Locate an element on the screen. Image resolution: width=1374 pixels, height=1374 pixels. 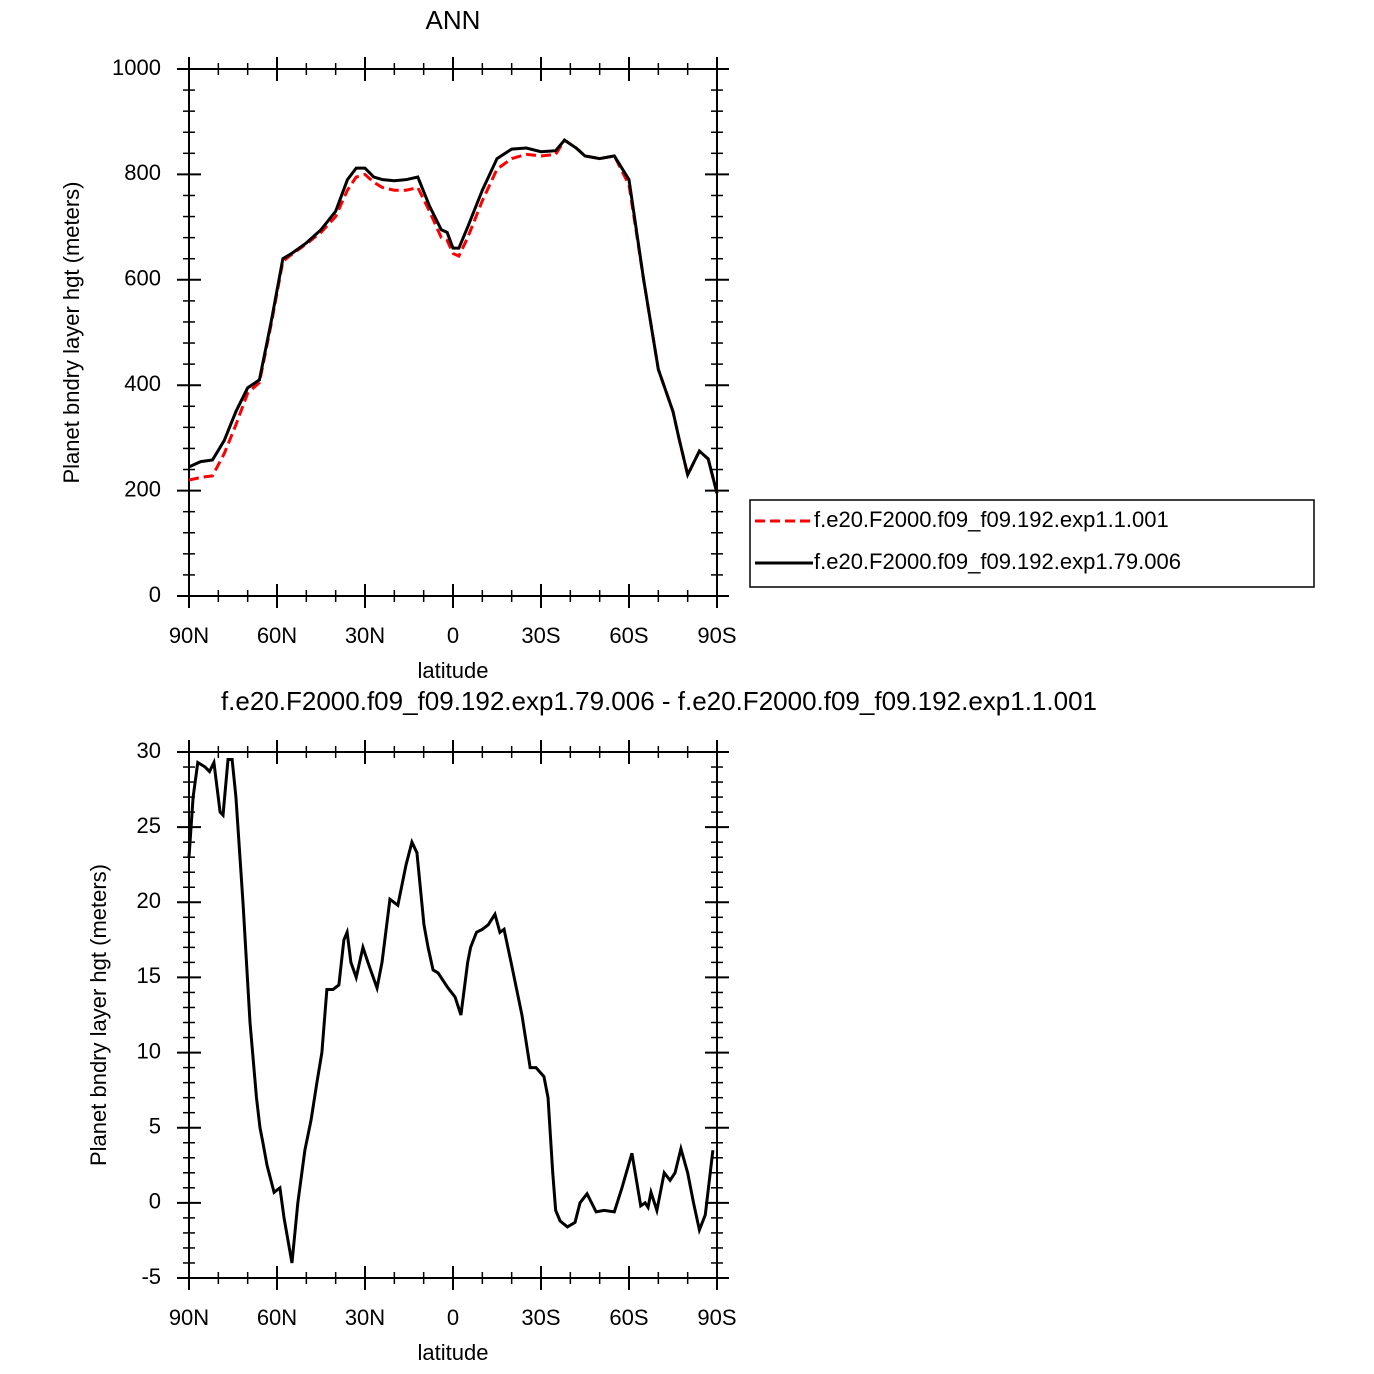
y-tick-label: 5 is located at coordinates (155, 1126).